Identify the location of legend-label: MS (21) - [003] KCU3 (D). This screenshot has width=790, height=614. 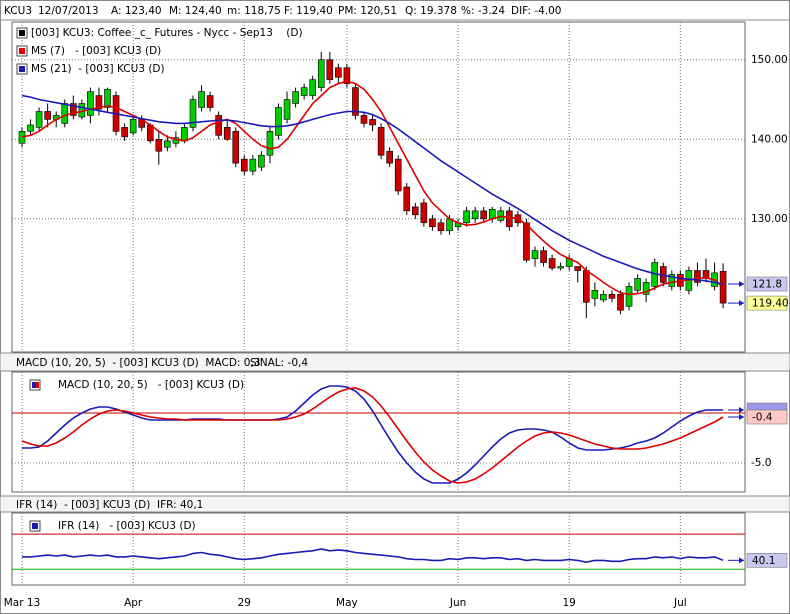
(98, 69).